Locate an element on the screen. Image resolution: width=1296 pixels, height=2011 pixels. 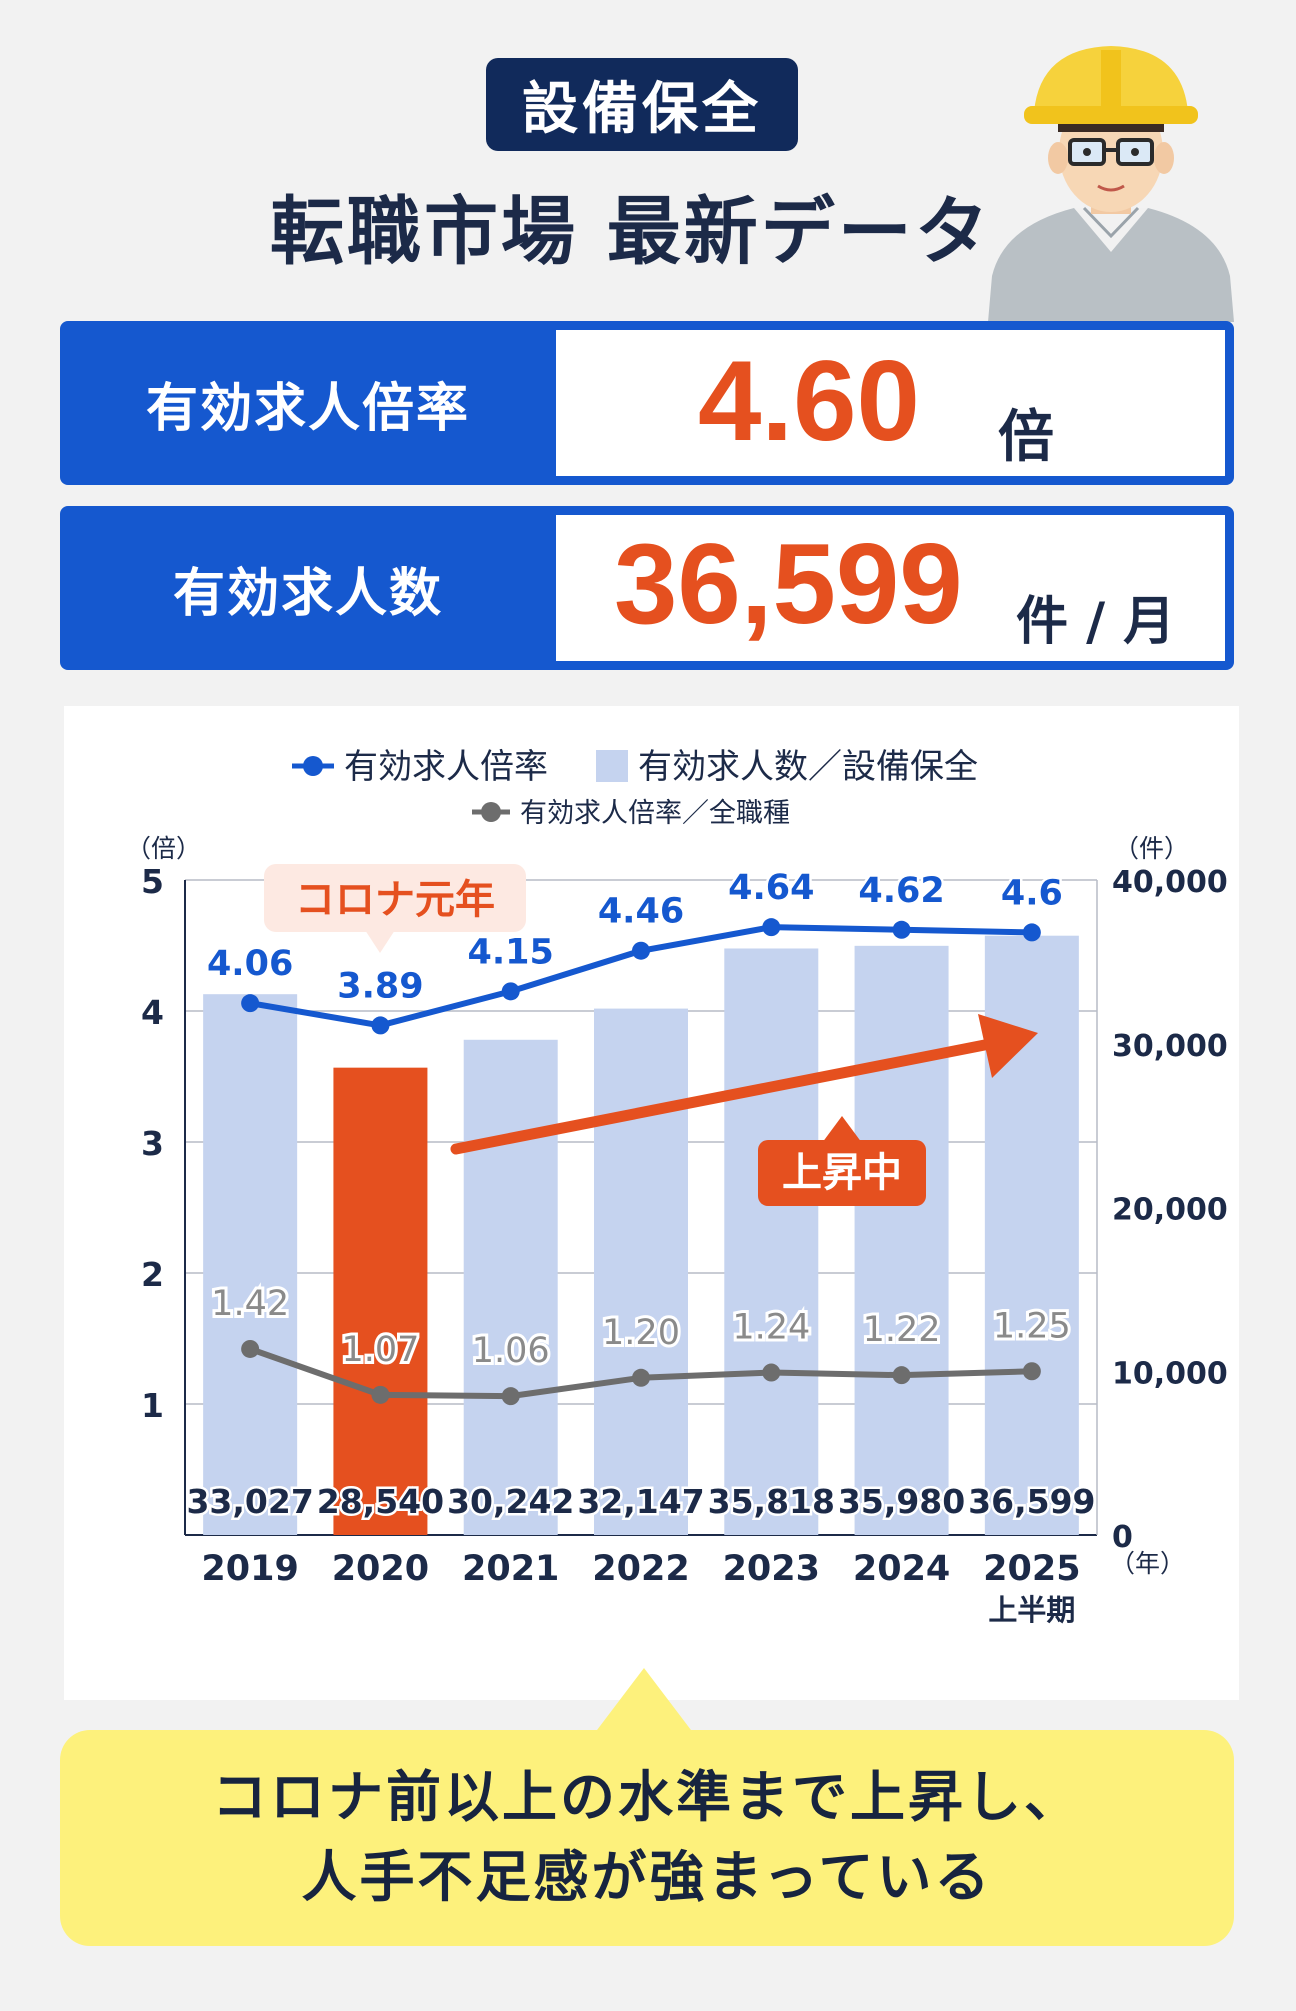
job-ratio-label: 4.15 is located at coordinates (511, 952).